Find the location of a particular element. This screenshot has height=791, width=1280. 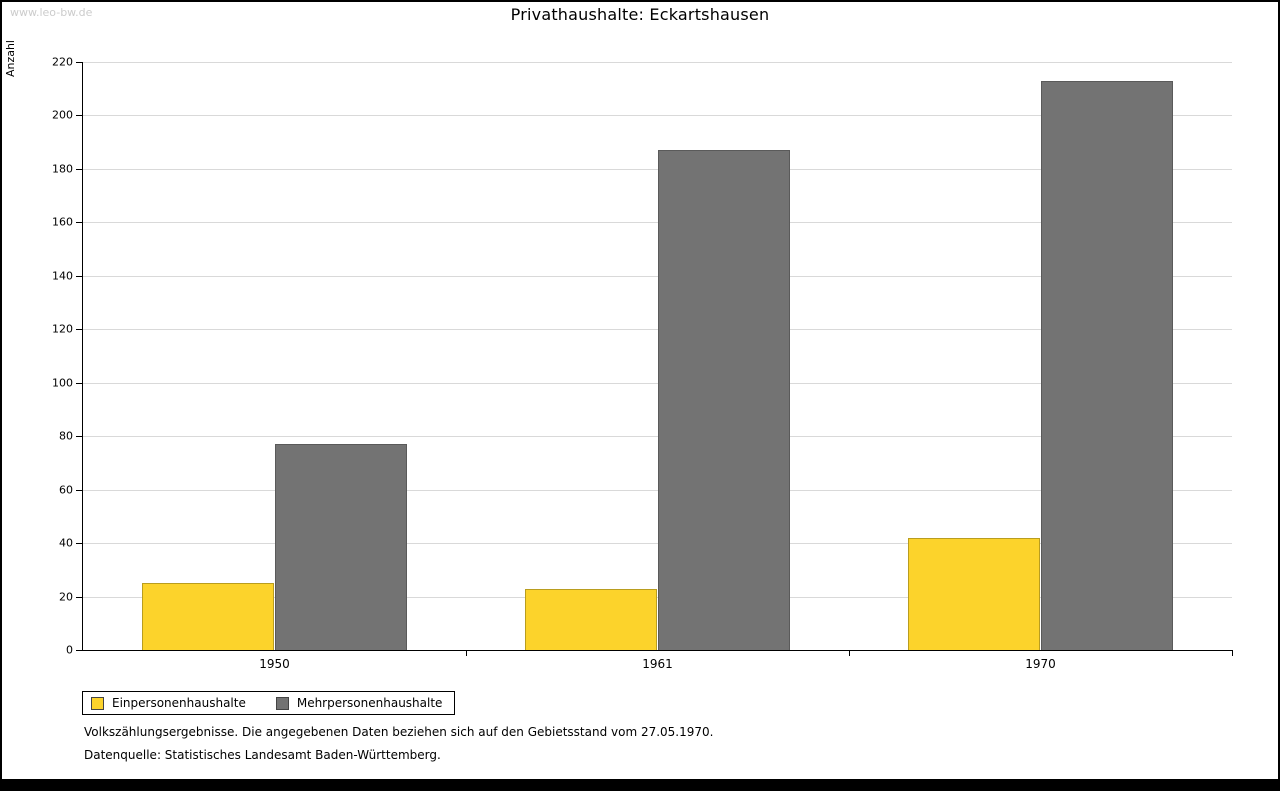

y-axis-tick-label: 120 is located at coordinates (62, 329).